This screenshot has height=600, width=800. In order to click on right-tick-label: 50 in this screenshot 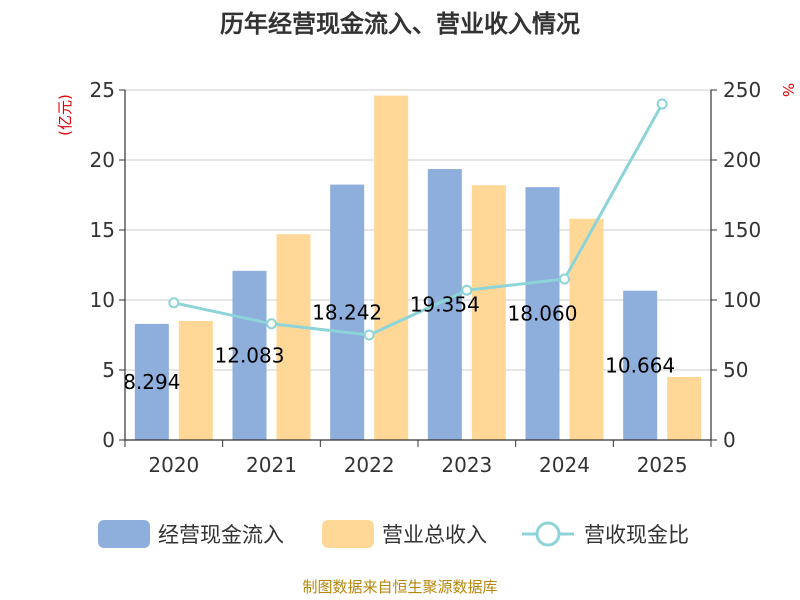, I will do `click(735, 370)`.